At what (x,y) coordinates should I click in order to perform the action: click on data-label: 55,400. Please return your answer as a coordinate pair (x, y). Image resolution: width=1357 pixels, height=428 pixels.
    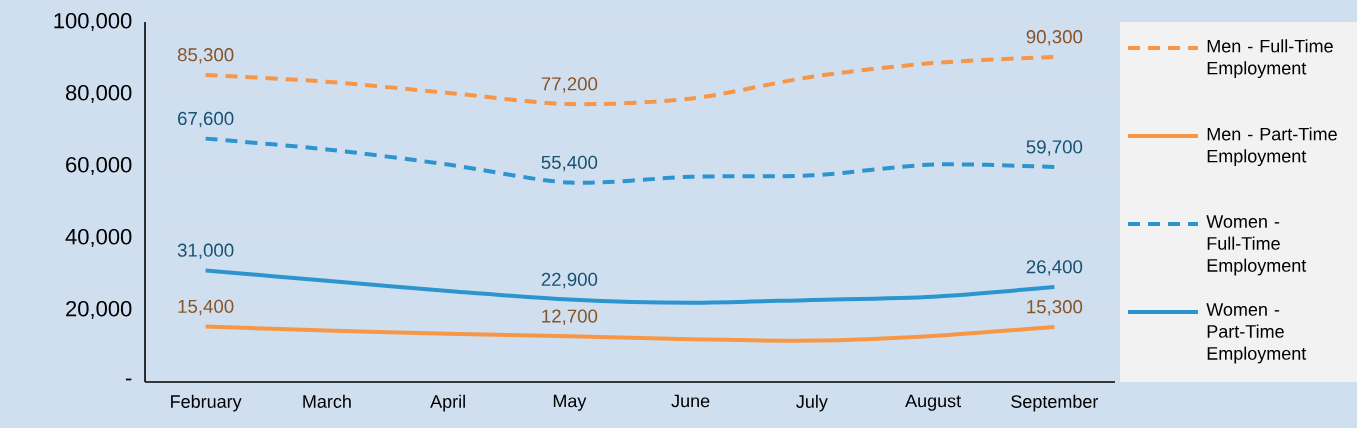
    Looking at the image, I should click on (569, 163).